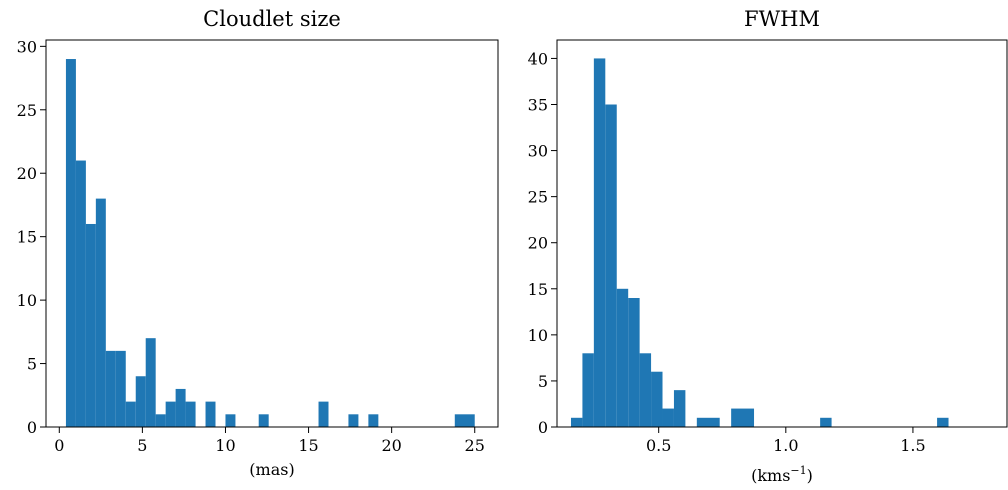 This screenshot has height=490, width=1008. Describe the element at coordinates (269, 441) in the screenshot. I see `x-axis-ticks: 0 5 10 15 20 25` at that location.